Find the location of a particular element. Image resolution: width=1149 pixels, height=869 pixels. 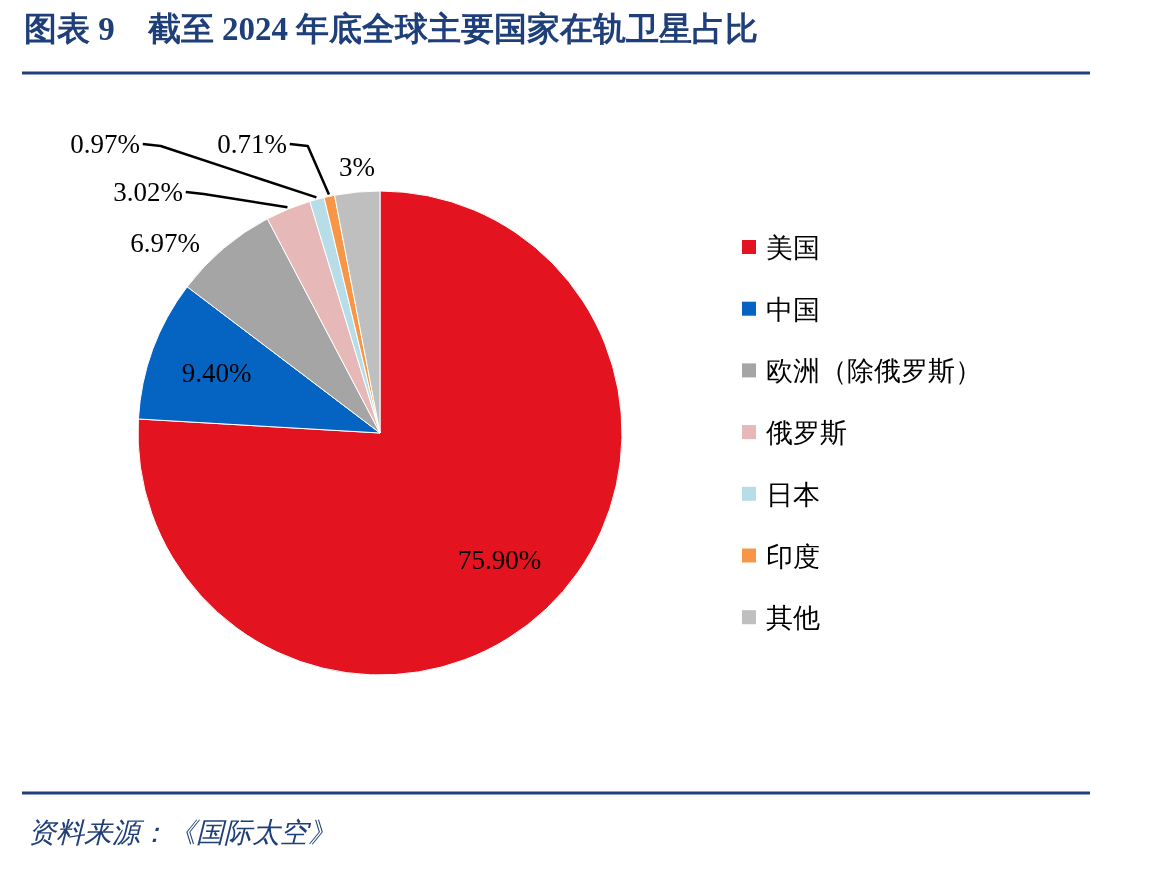

data-label: 3.02% is located at coordinates (148, 192).